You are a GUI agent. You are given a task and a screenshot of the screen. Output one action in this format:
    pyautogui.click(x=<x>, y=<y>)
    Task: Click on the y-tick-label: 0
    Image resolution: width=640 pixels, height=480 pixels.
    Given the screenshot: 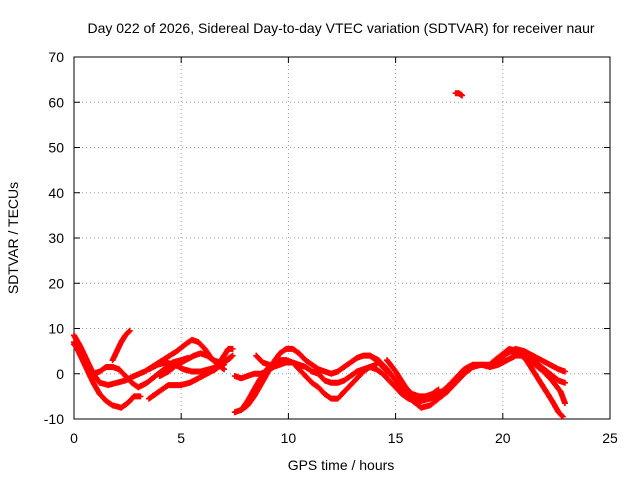 What is the action you would take?
    pyautogui.click(x=60, y=374)
    